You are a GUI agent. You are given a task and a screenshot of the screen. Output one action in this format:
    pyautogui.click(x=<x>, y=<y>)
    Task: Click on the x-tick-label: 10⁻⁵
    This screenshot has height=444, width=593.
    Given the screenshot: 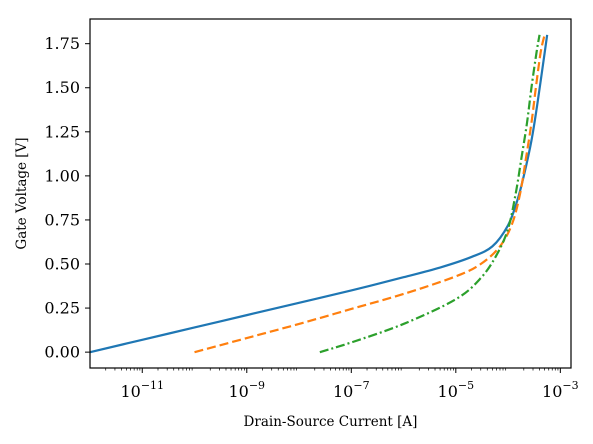 What is the action you would take?
    pyautogui.click(x=456, y=390)
    